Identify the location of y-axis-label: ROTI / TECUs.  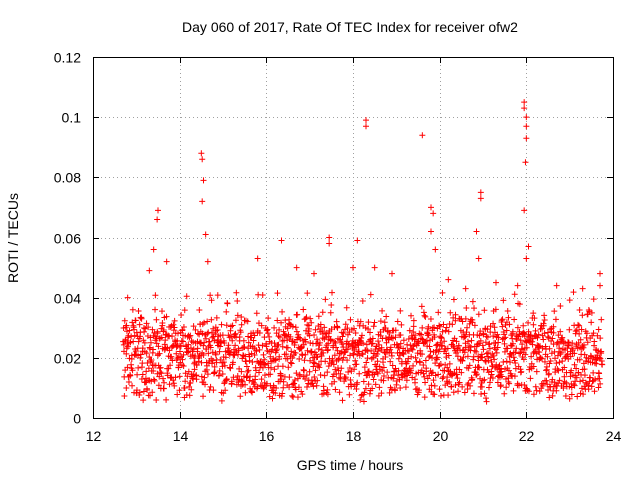
(13, 238).